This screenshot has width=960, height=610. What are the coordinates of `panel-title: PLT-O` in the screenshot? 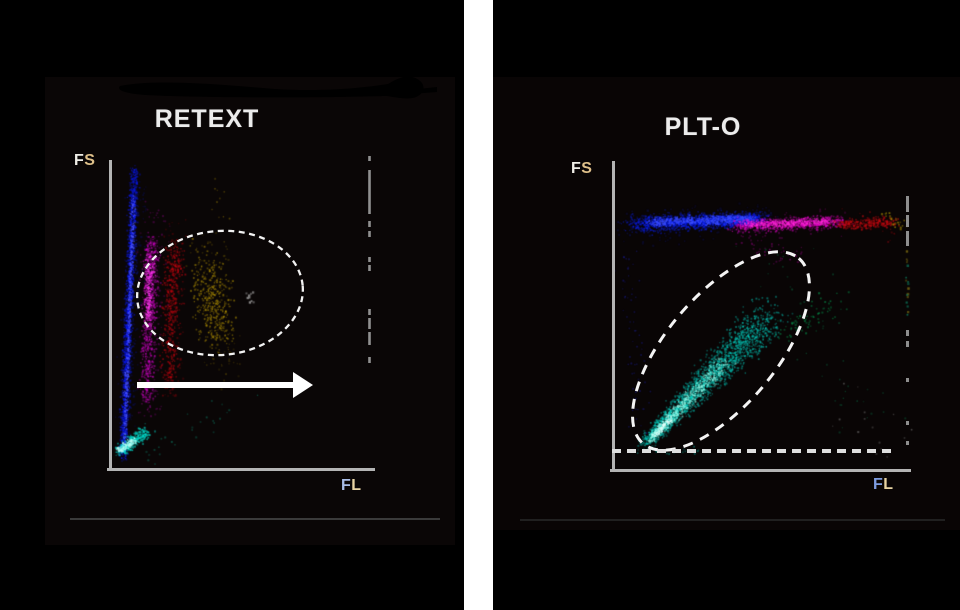 It's located at (703, 127).